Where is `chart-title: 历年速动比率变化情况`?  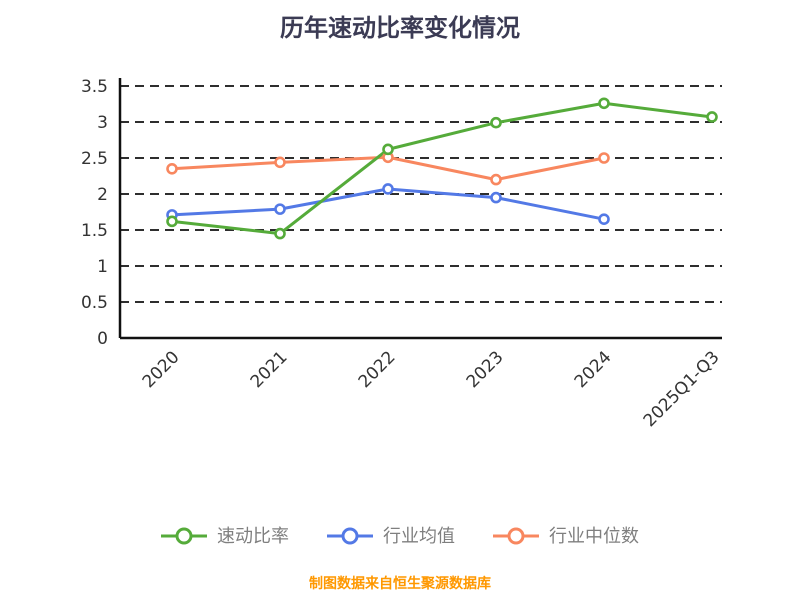
chart-title: 历年速动比率变化情况 is located at coordinates (400, 28).